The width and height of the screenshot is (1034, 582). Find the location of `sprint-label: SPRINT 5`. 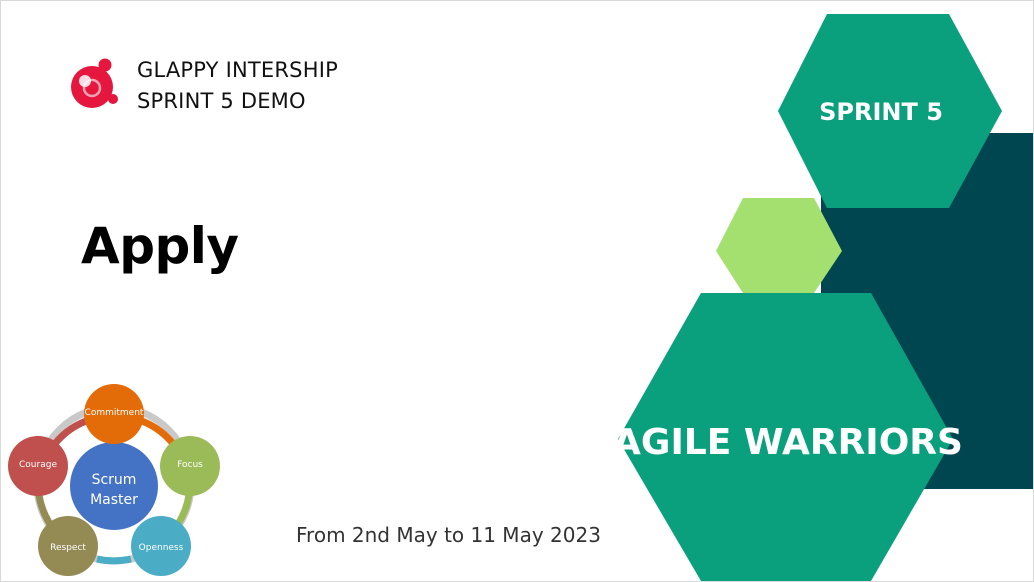

sprint-label: SPRINT 5 is located at coordinates (881, 112).